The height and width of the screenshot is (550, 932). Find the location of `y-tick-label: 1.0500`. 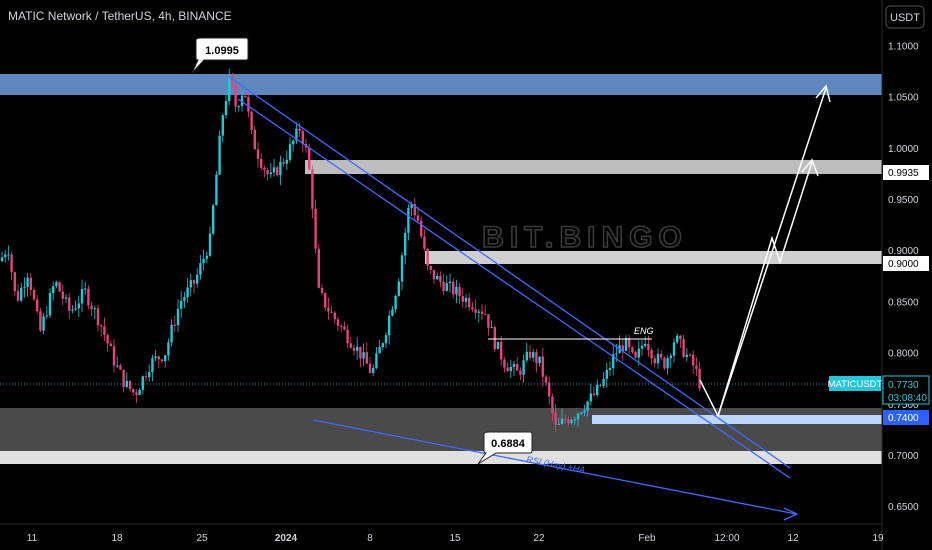

y-tick-label: 1.0500 is located at coordinates (903, 98).